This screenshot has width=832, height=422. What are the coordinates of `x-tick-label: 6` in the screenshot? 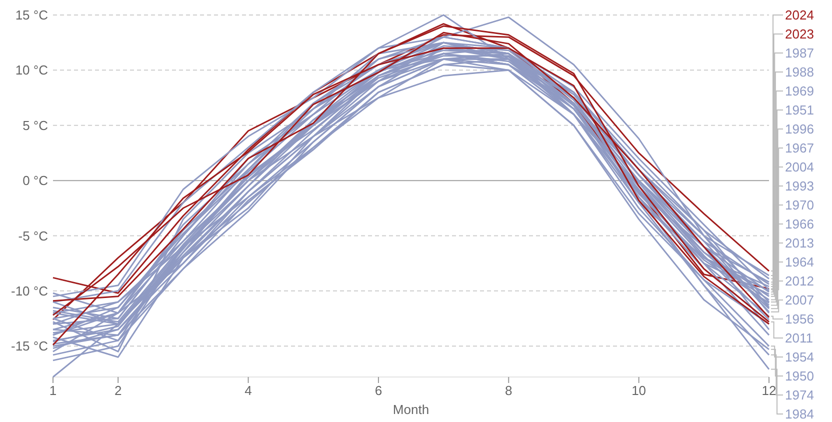 It's located at (378, 390).